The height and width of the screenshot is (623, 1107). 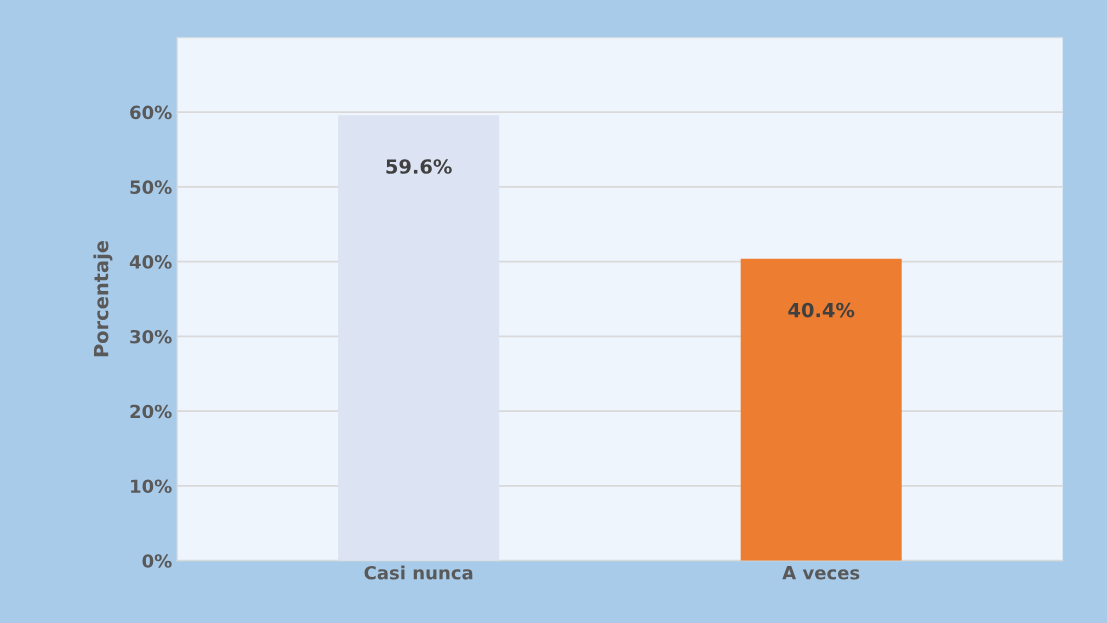 I want to click on data-label: 59.6%, so click(x=419, y=166).